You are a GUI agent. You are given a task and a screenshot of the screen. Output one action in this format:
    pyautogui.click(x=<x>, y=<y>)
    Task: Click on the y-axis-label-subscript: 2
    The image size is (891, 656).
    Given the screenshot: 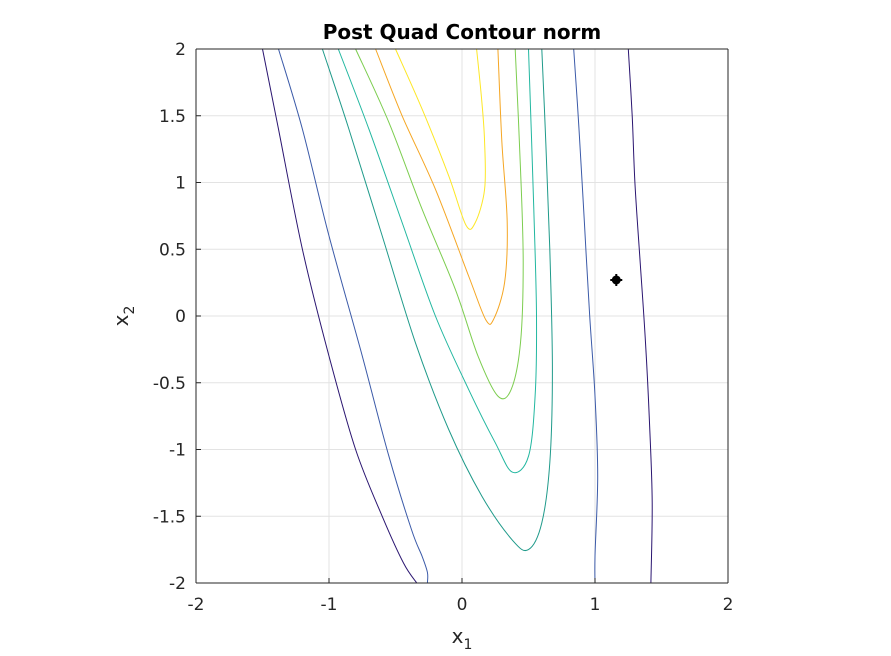 What is the action you would take?
    pyautogui.click(x=130, y=310)
    